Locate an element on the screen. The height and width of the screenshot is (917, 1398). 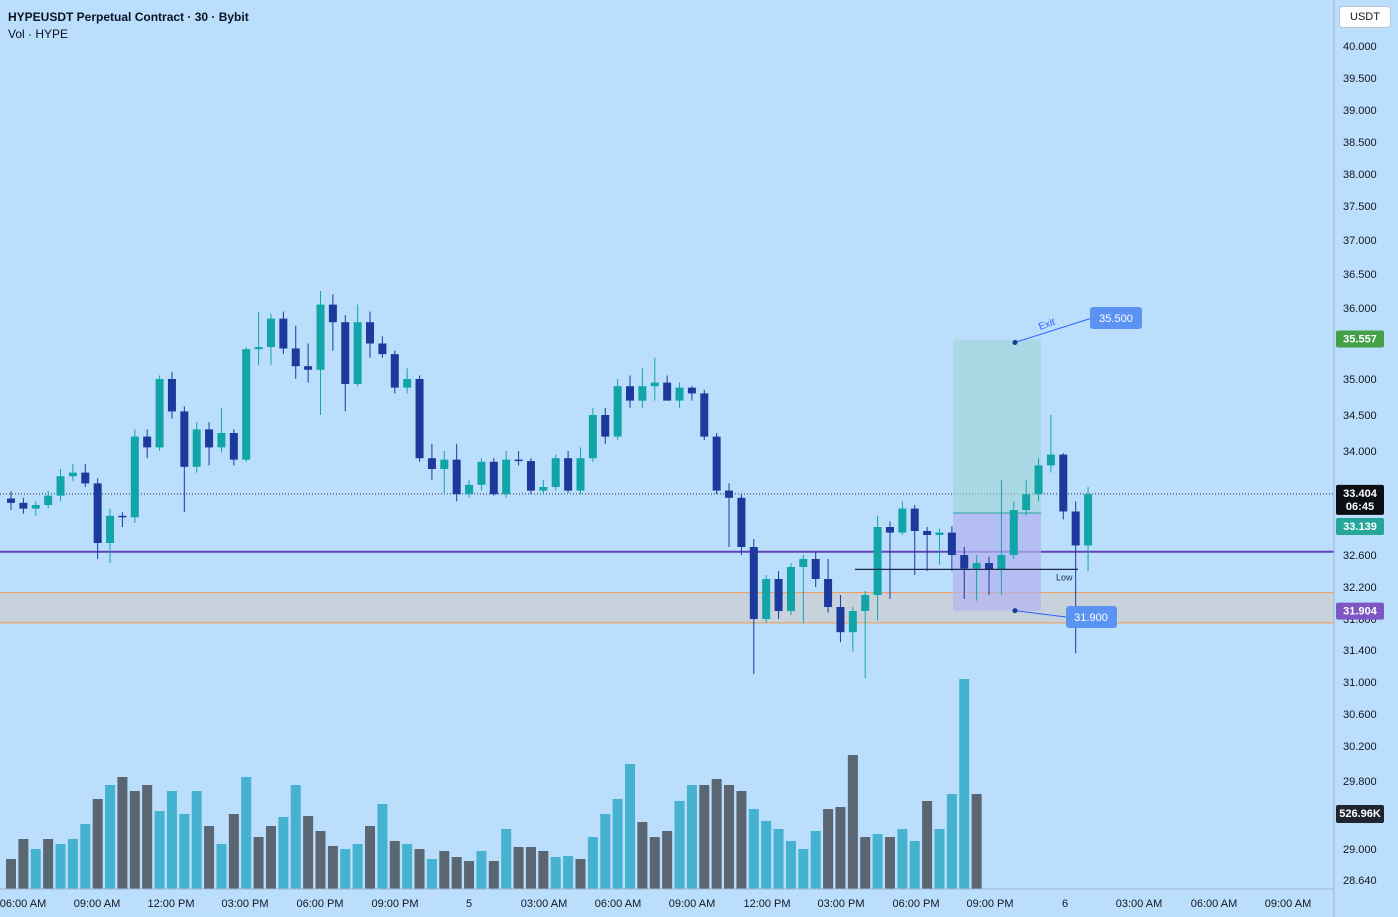
time-tick-label: 06:00 PM is located at coordinates (915, 904).